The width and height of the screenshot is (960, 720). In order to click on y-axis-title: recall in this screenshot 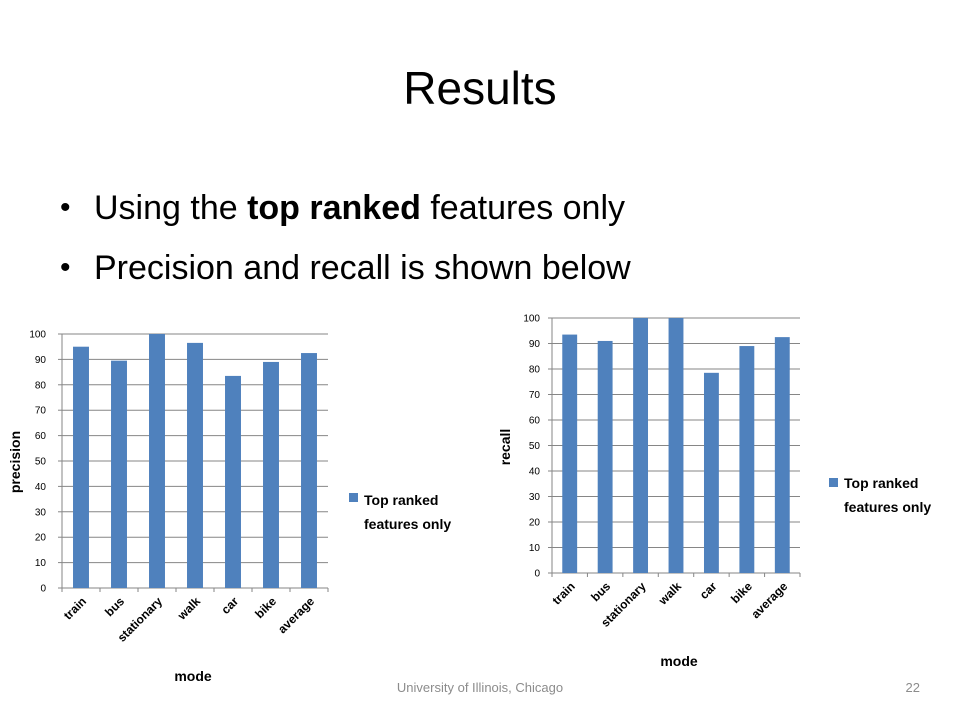, I will do `click(505, 447)`.